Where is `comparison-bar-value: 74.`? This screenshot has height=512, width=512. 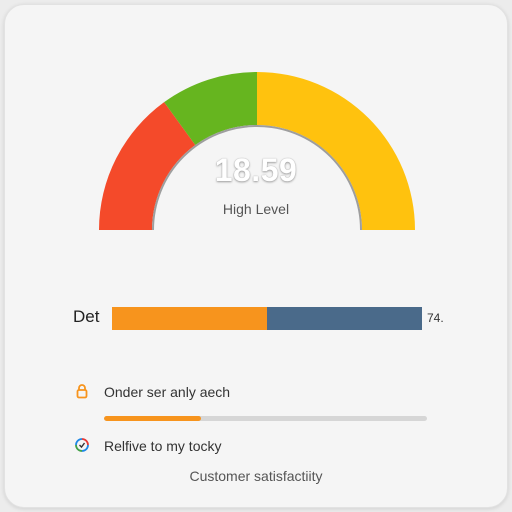 comparison-bar-value: 74. is located at coordinates (435, 318).